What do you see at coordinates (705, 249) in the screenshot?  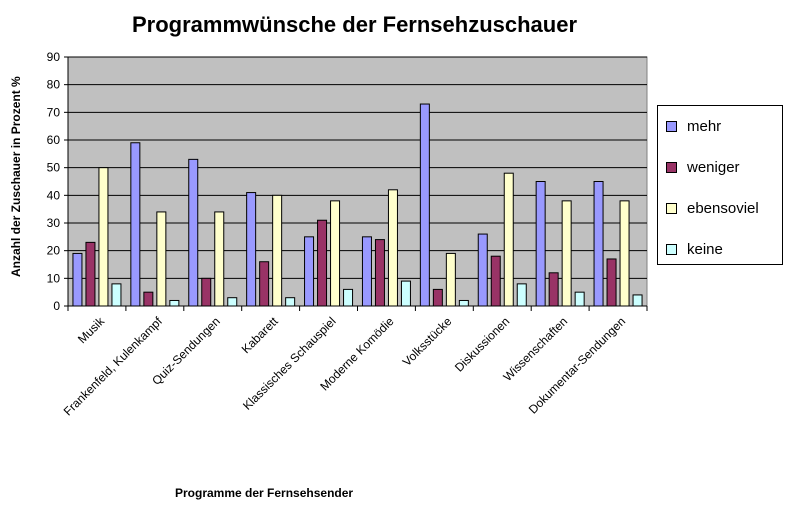 I see `legend-label: keine` at bounding box center [705, 249].